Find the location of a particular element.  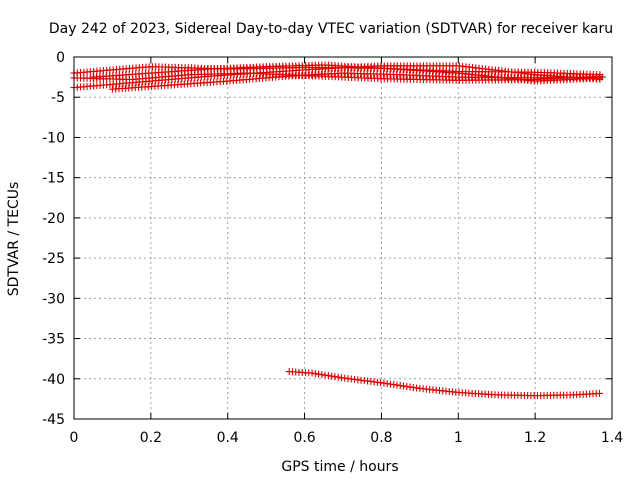

x-tick-label: 0.8 is located at coordinates (381, 438).